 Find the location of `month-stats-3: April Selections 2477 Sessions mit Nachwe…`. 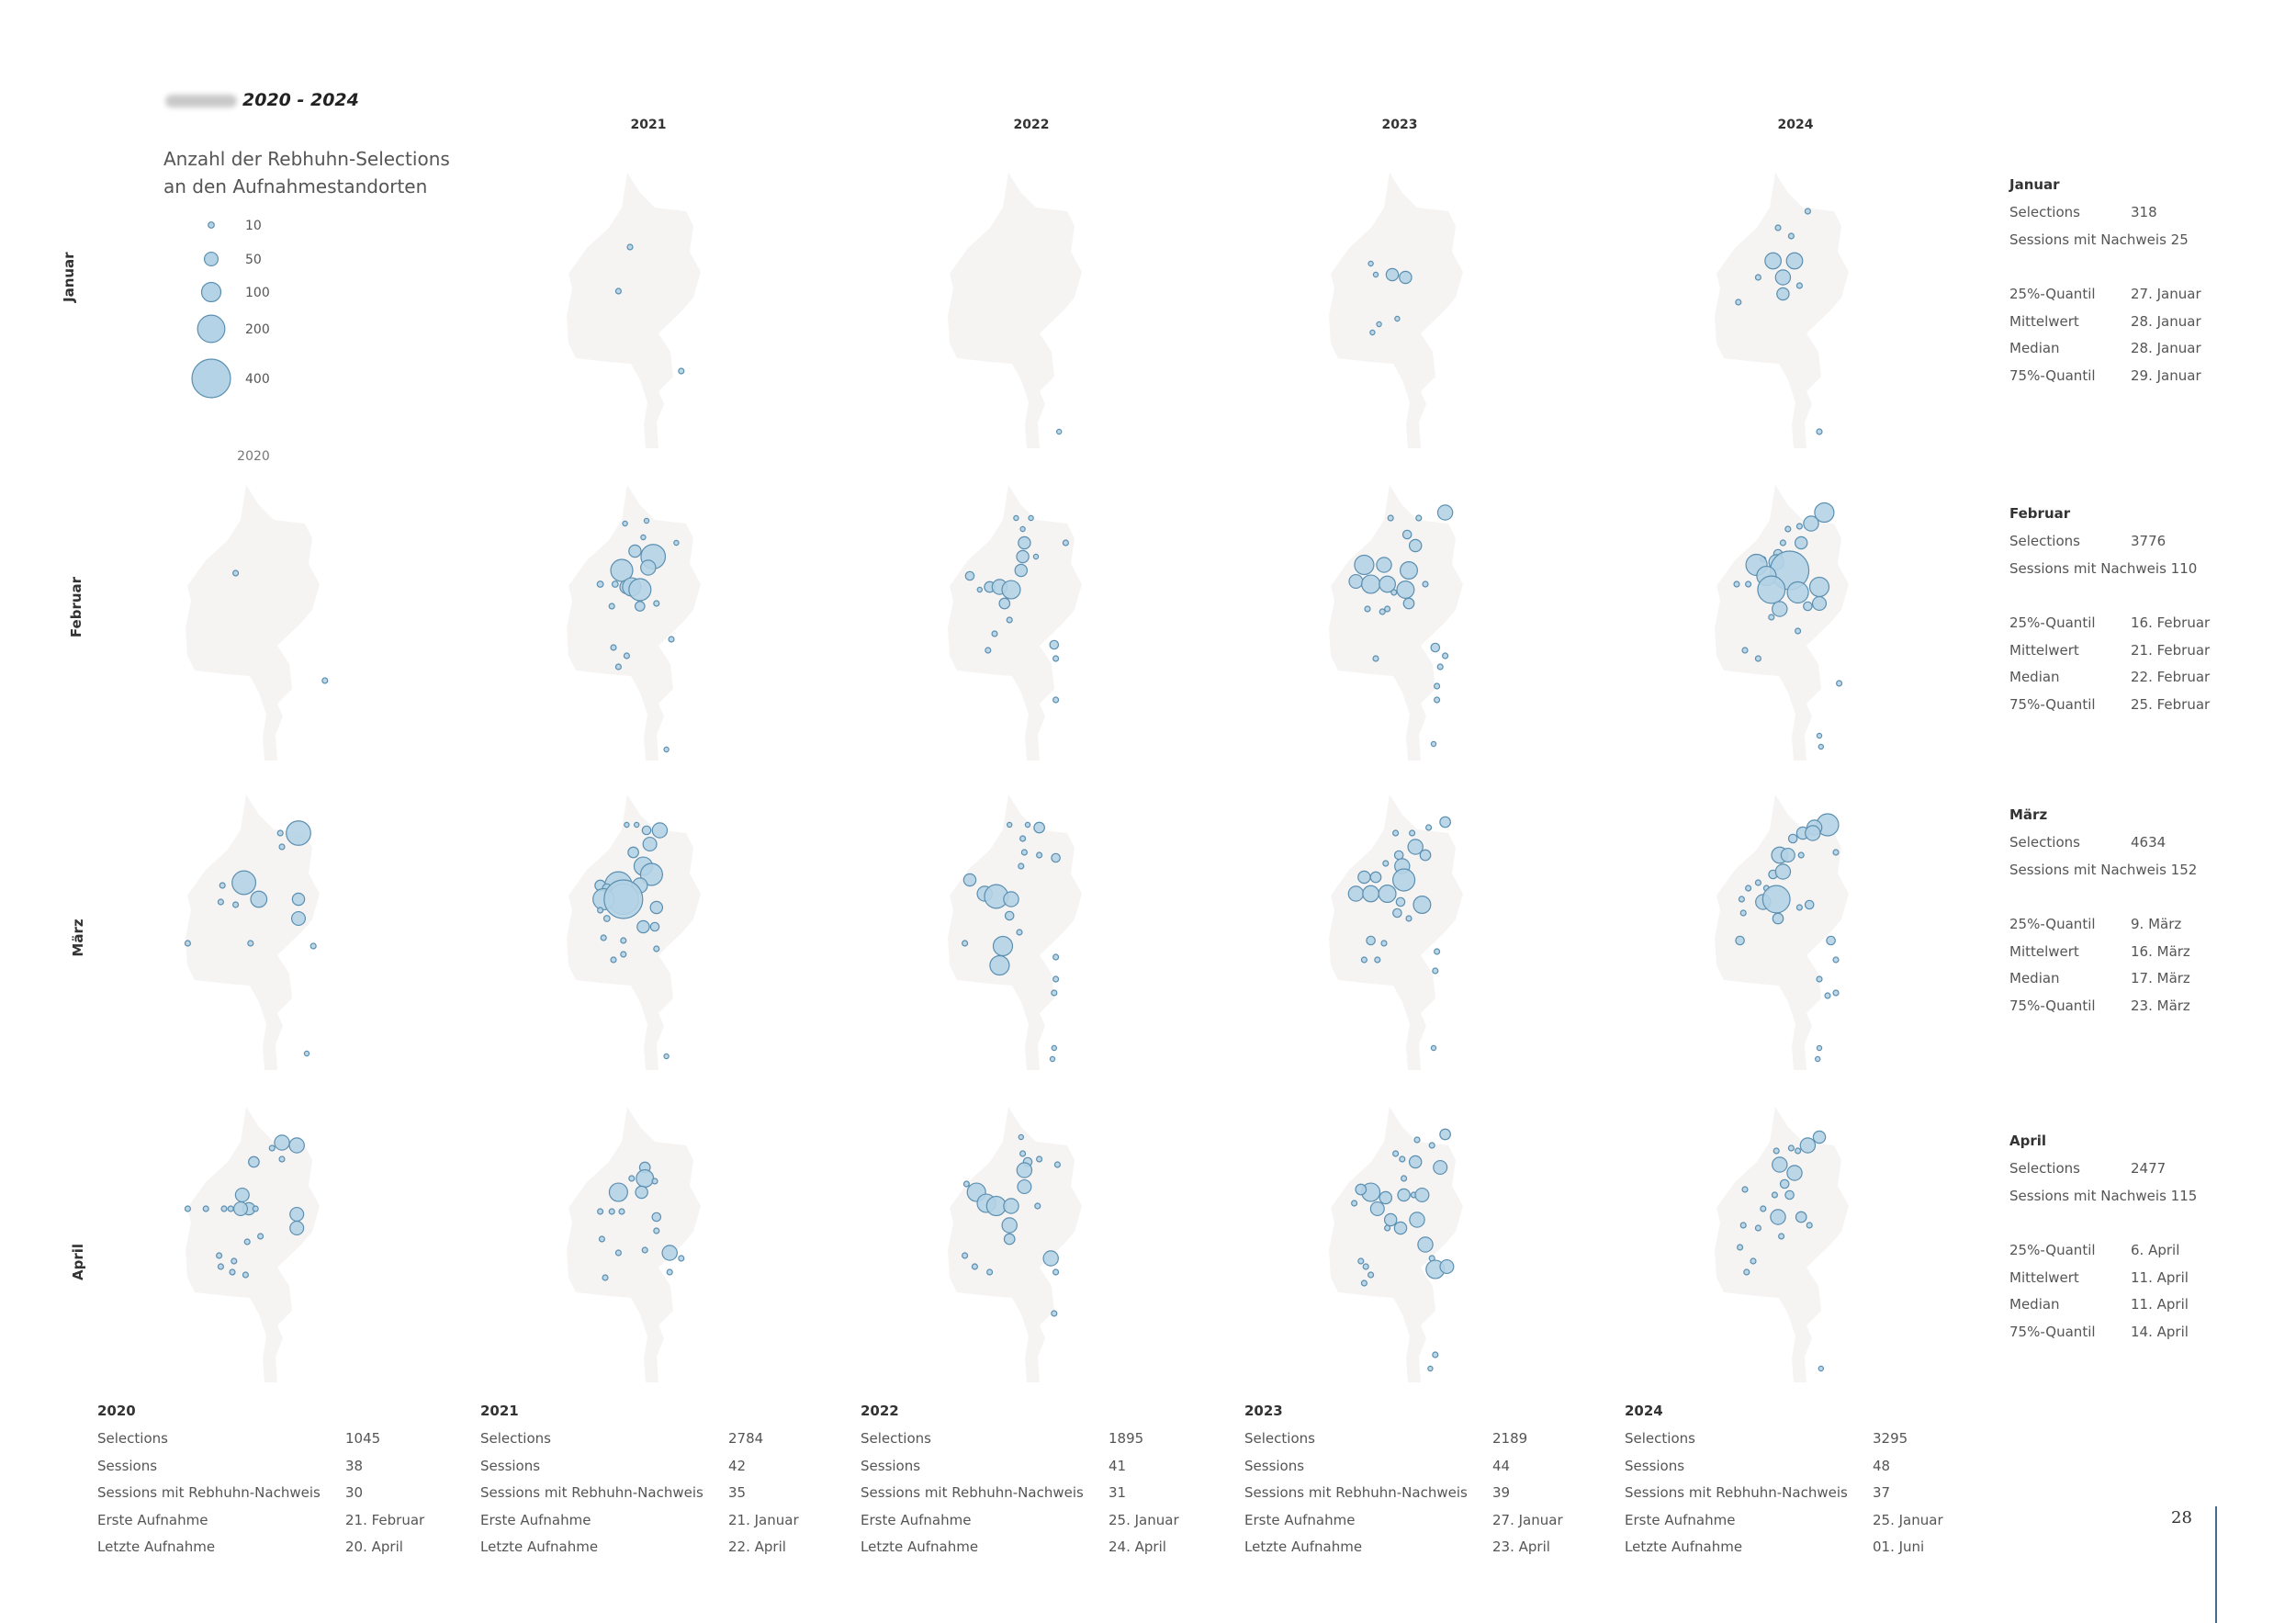

month-stats-3: April Selections 2477 Sessions mit Nachwe… is located at coordinates (2103, 1242).